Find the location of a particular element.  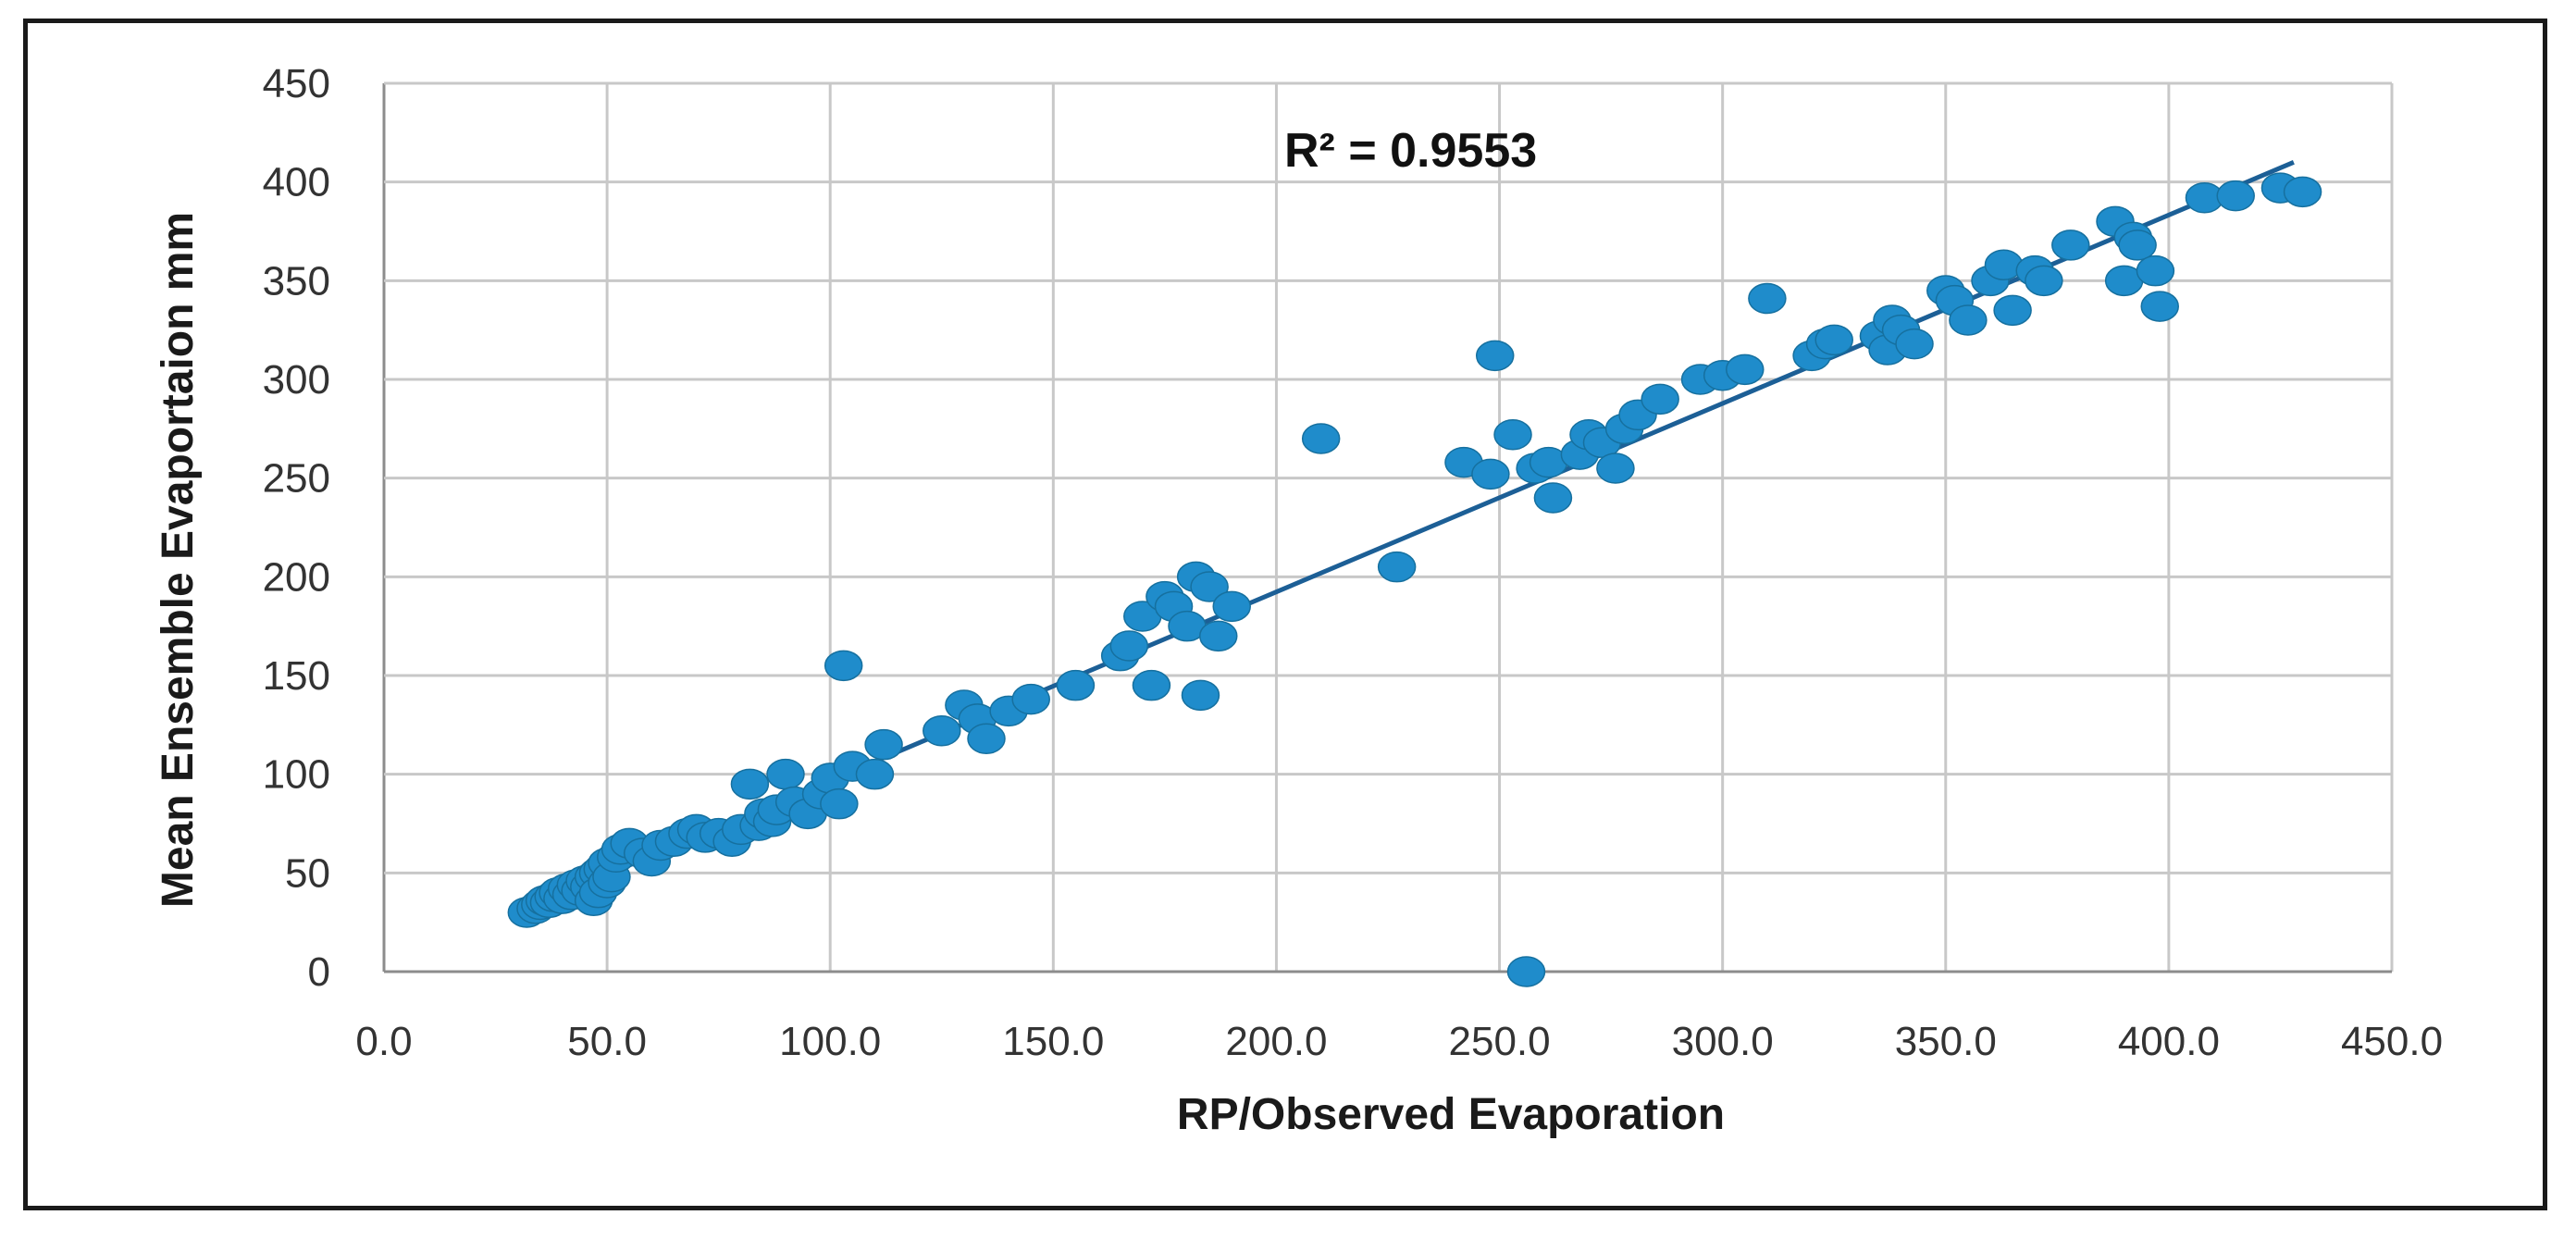

y-tick-label: 150 is located at coordinates (296, 676).